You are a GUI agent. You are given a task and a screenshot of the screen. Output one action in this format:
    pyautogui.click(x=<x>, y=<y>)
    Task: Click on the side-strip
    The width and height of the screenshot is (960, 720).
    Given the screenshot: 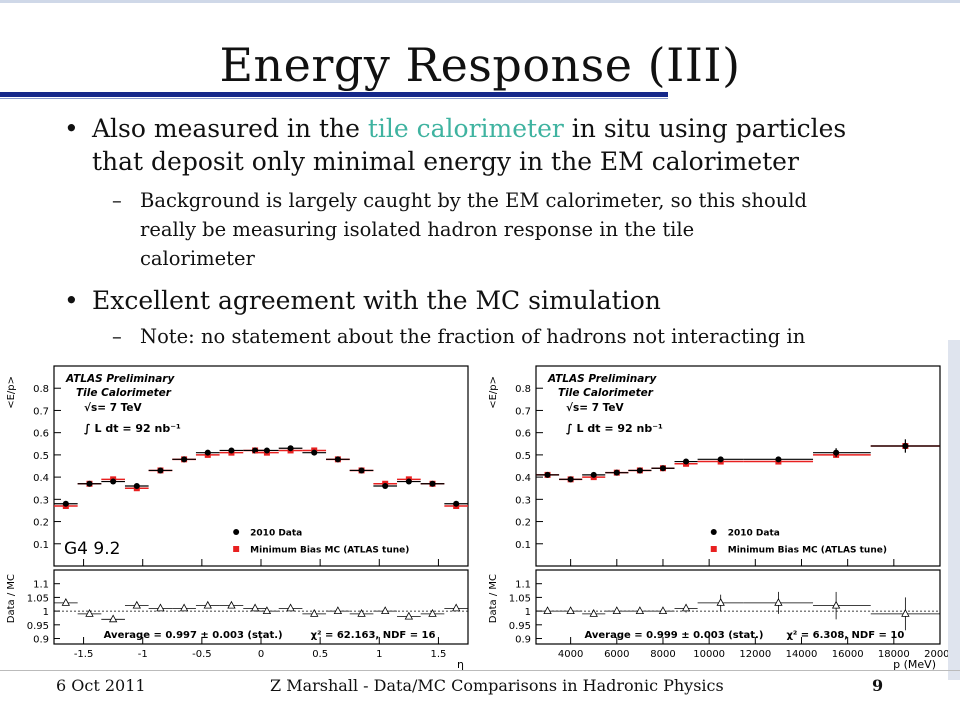 What is the action you would take?
    pyautogui.click(x=954, y=510)
    